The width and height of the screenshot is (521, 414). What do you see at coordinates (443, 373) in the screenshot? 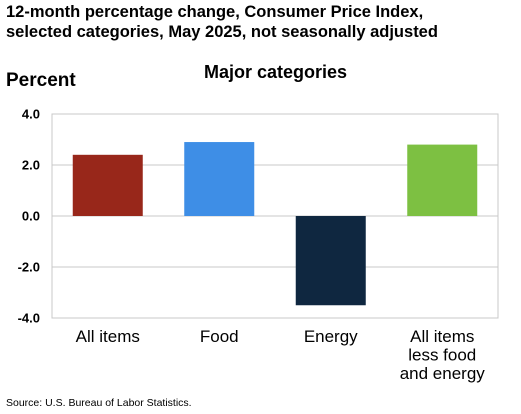
I see `x-tick-label: and energy` at bounding box center [443, 373].